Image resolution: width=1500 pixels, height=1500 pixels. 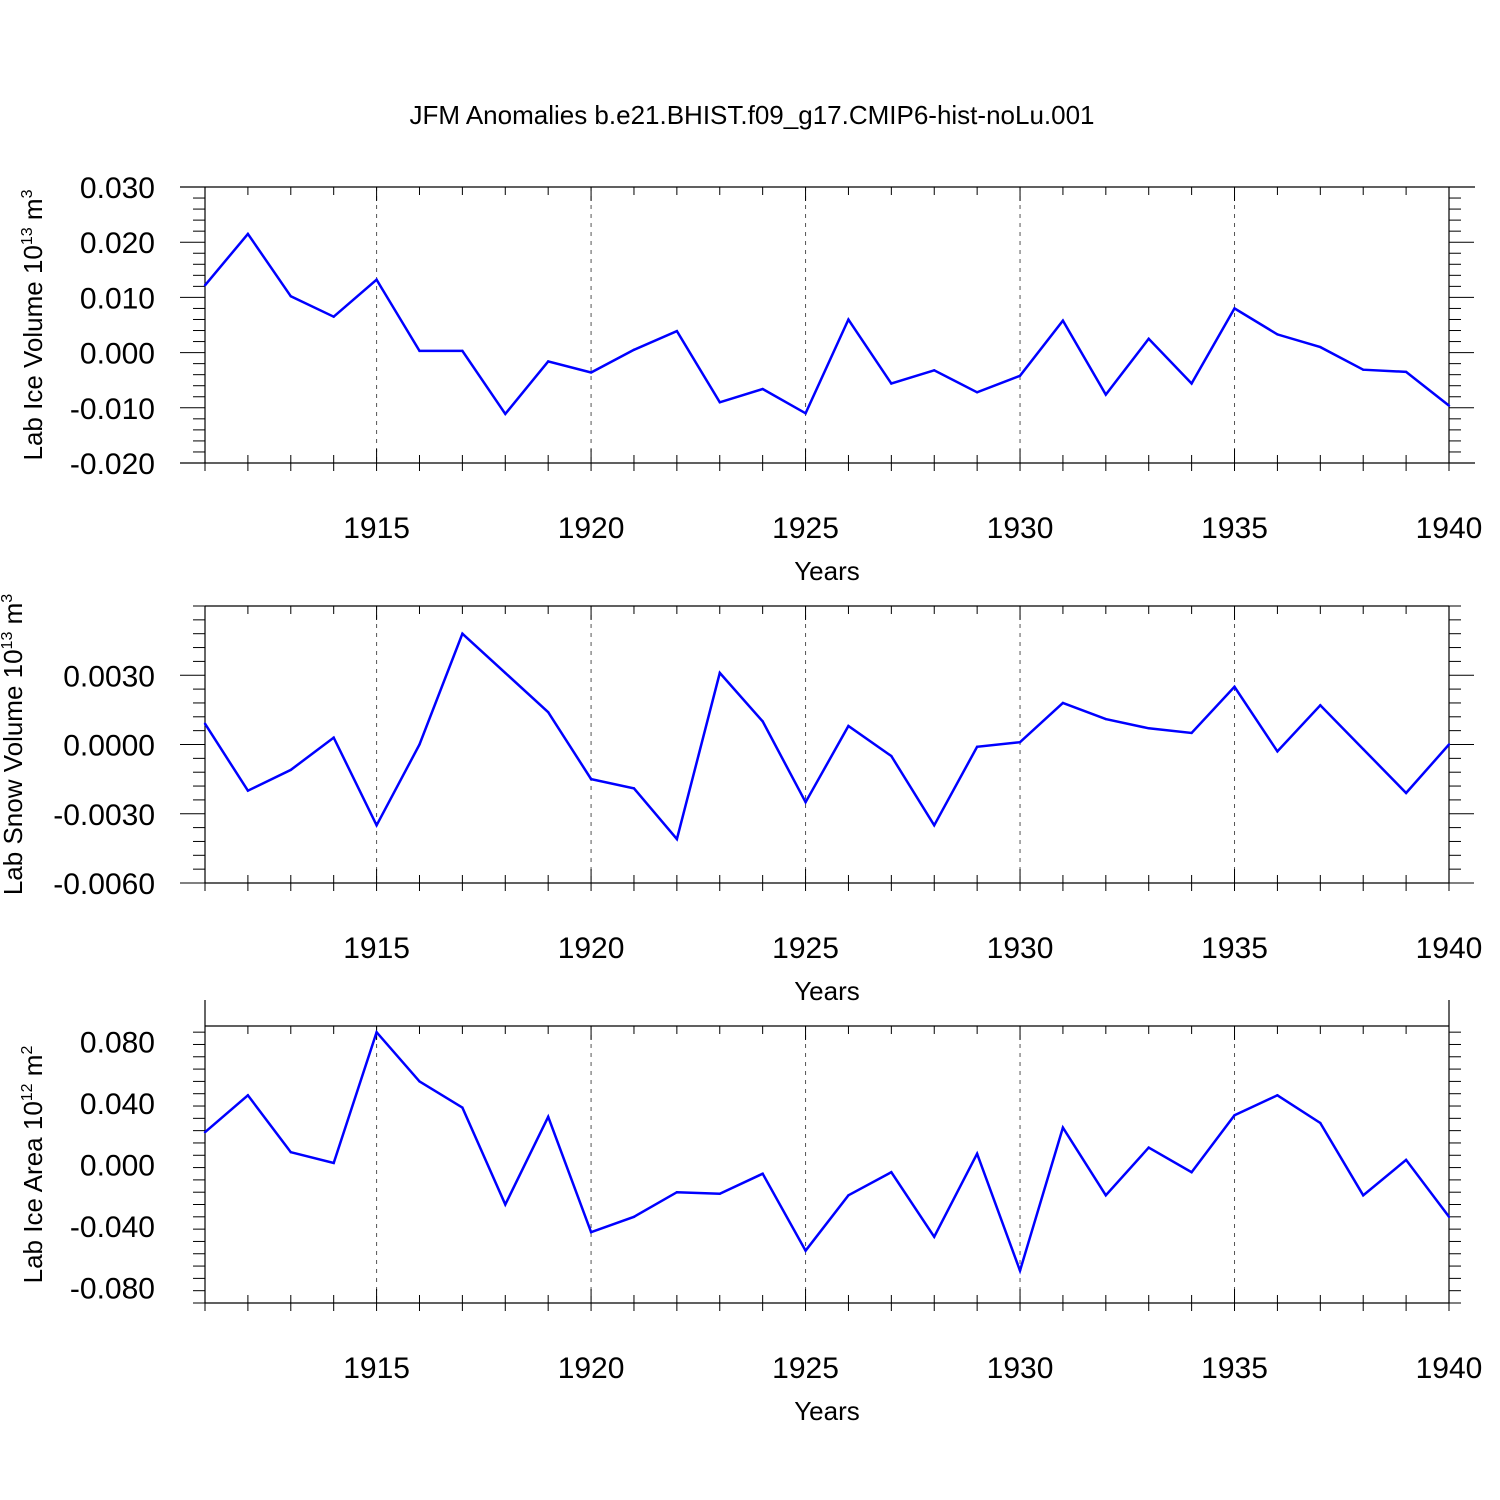 I want to click on y-axis-title: Lab Ice Volume 1013 m3, so click(x=33, y=324).